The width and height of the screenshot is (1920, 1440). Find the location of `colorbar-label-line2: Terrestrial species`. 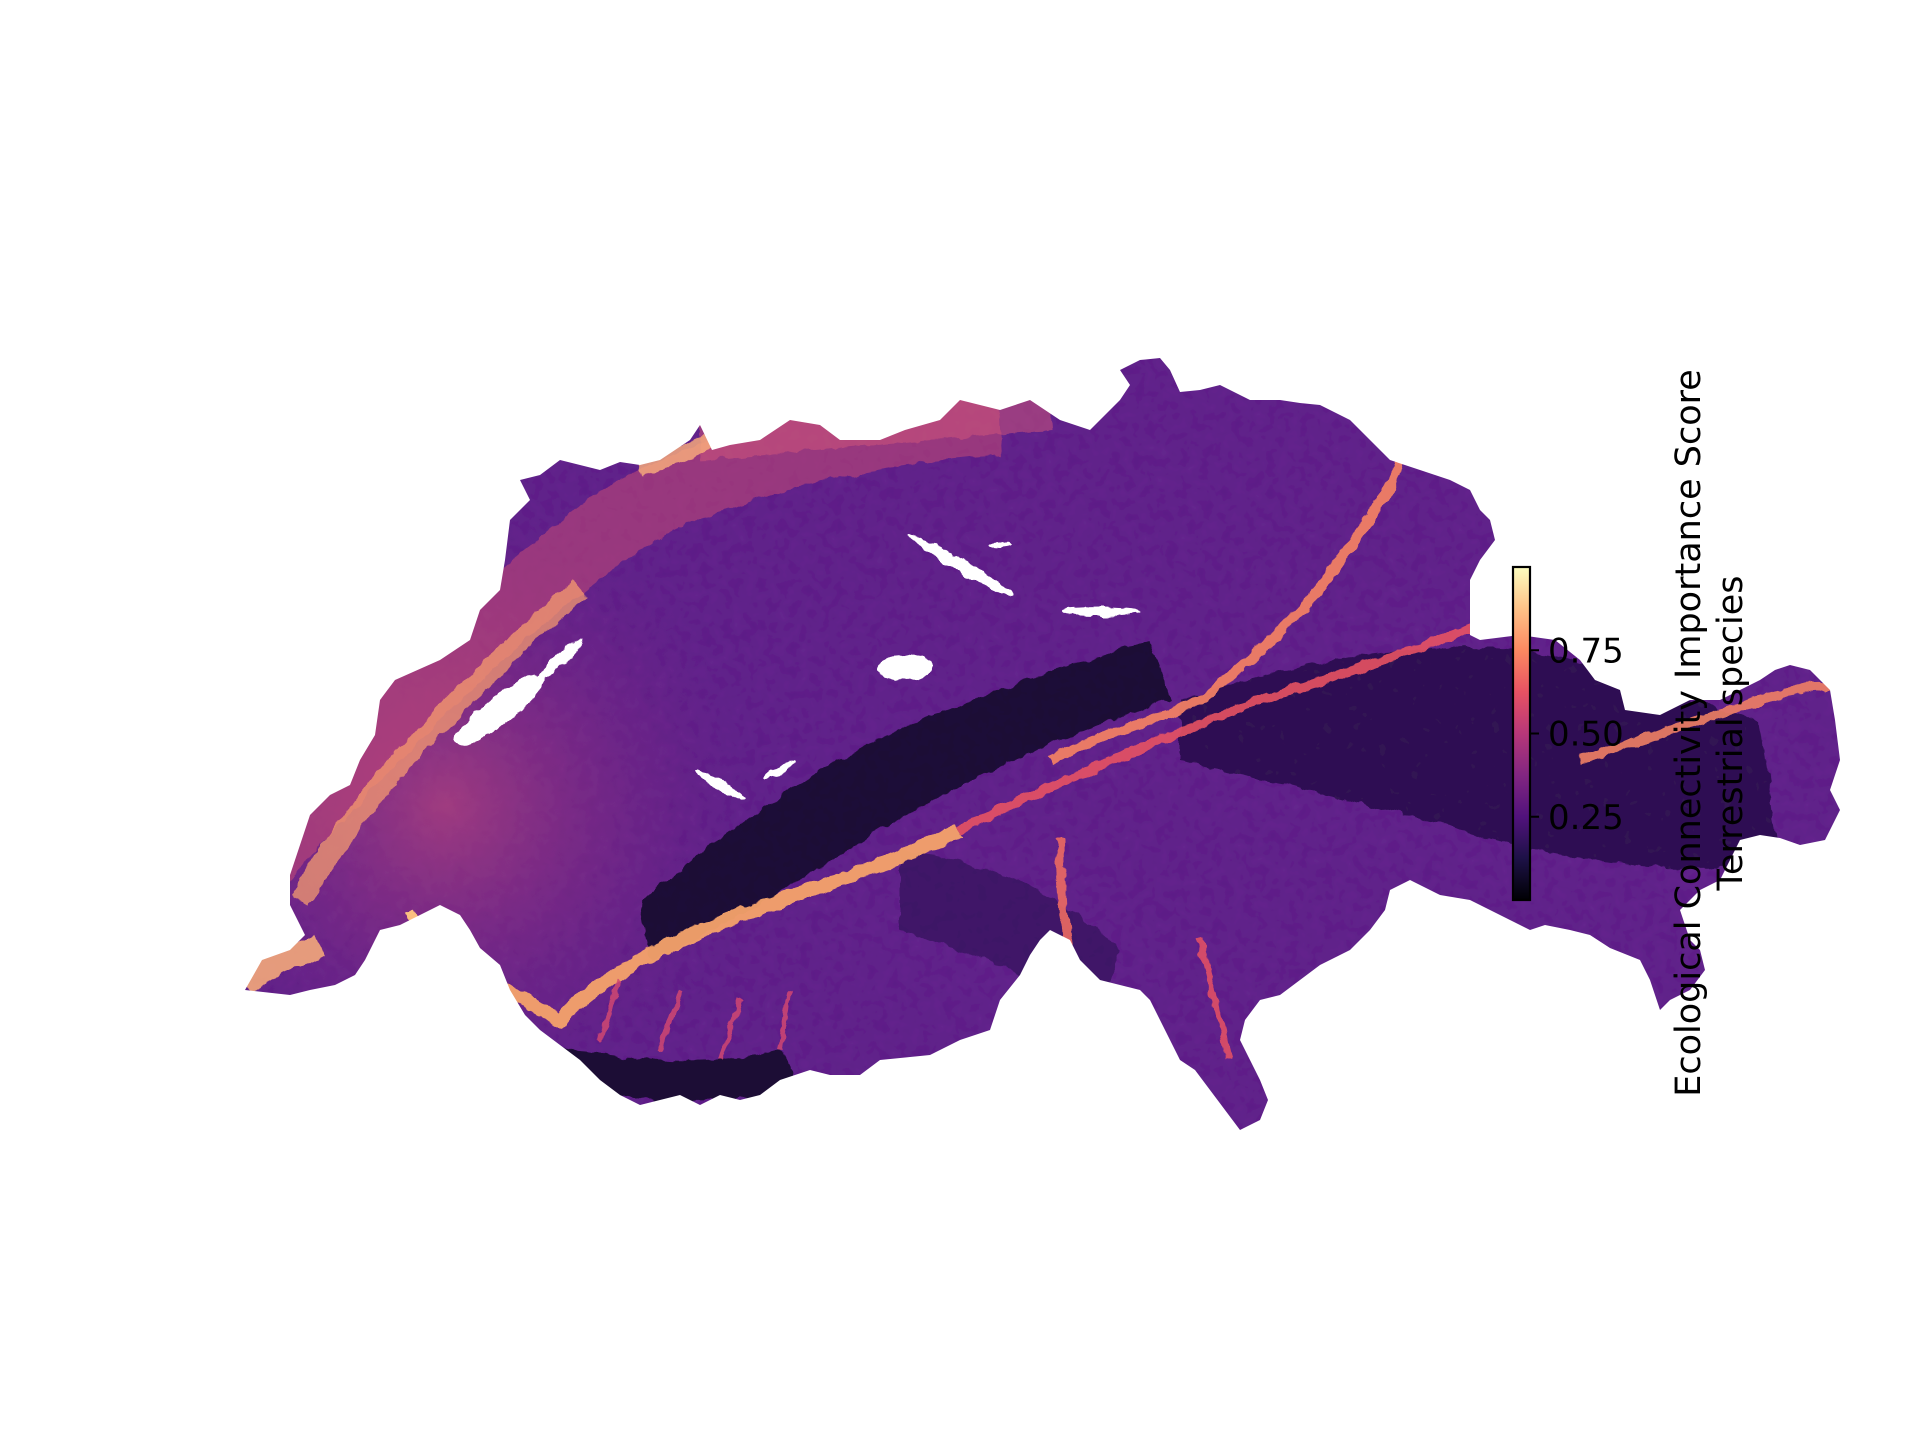

colorbar-label-line2: Terrestrial species is located at coordinates (1731, 734).